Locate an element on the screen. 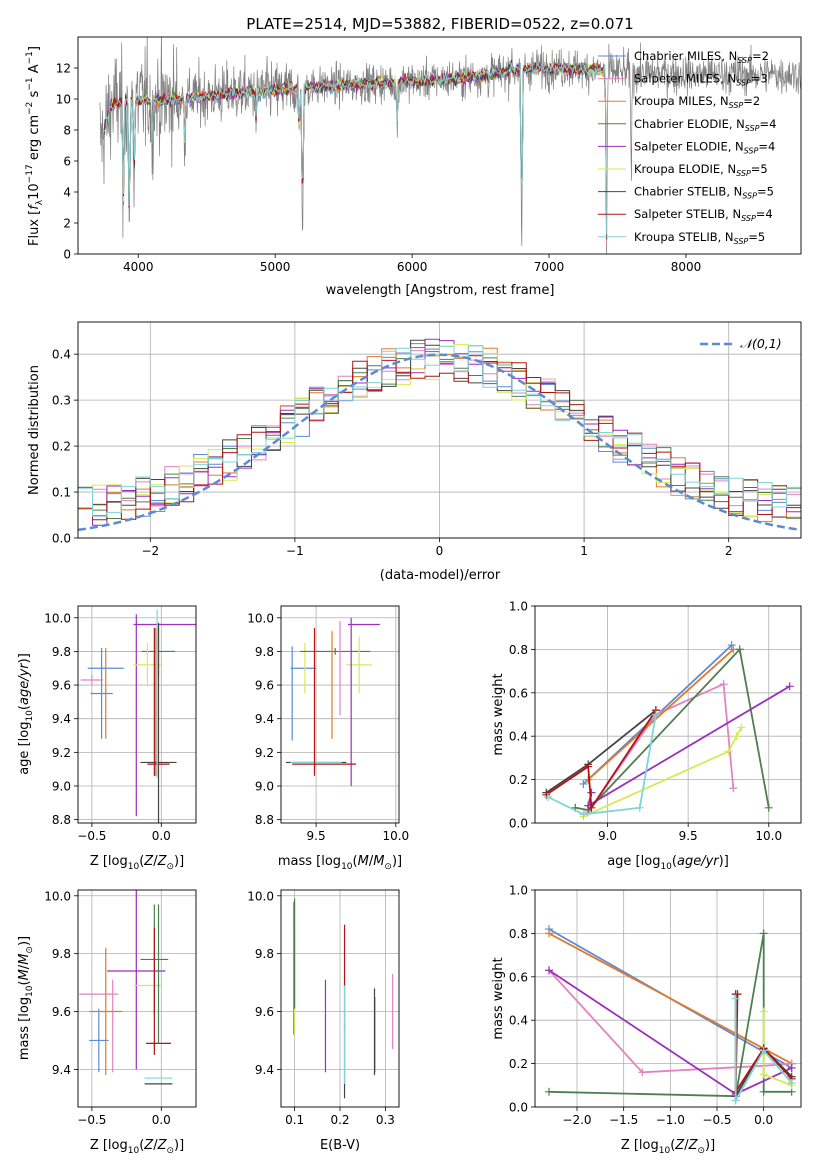 Image resolution: width=819 pixels, height=1170 pixels. y-tick-label: 4 is located at coordinates (67, 193).